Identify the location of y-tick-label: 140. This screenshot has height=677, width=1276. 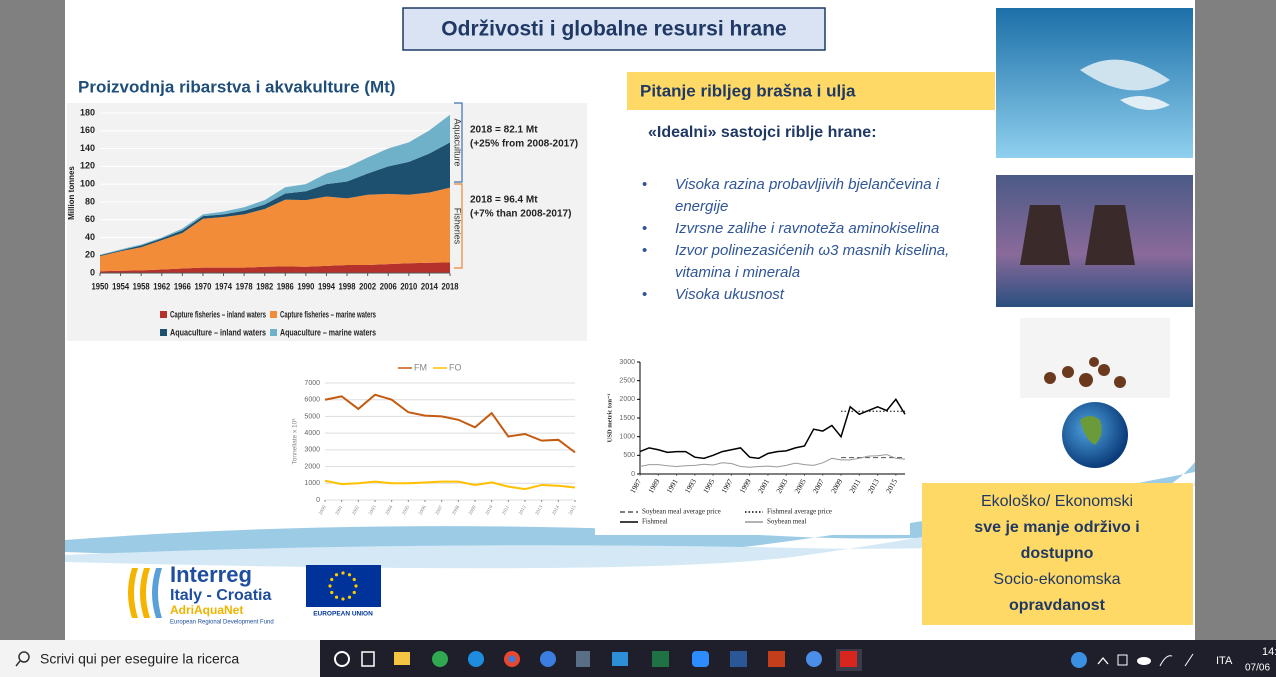
(87, 148).